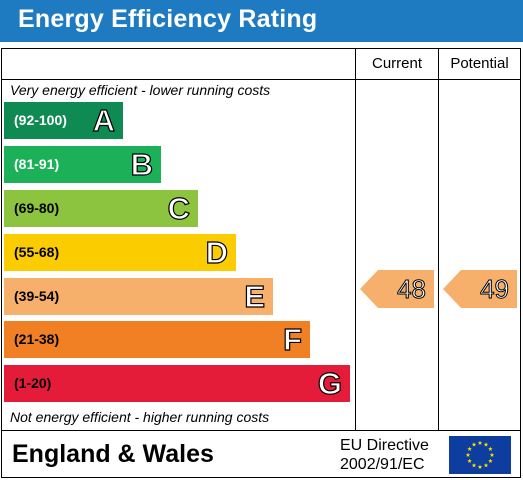 The image size is (523, 480). I want to click on band-f: (21-38) F, so click(157, 339).